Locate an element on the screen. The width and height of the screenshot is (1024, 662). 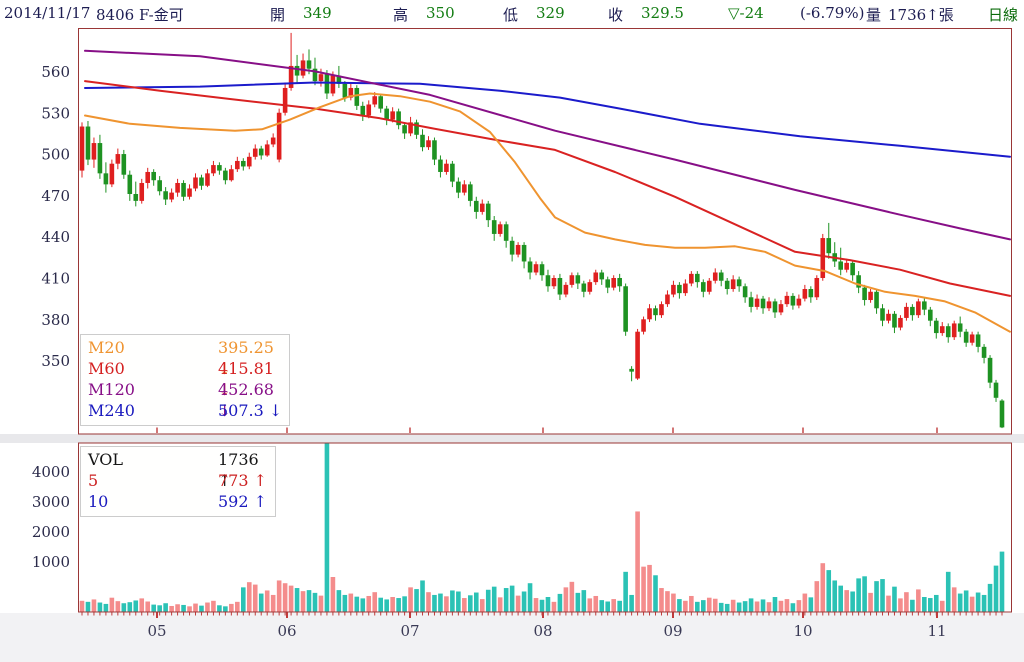
vol-value: 1736 ↑ is located at coordinates (238, 470).